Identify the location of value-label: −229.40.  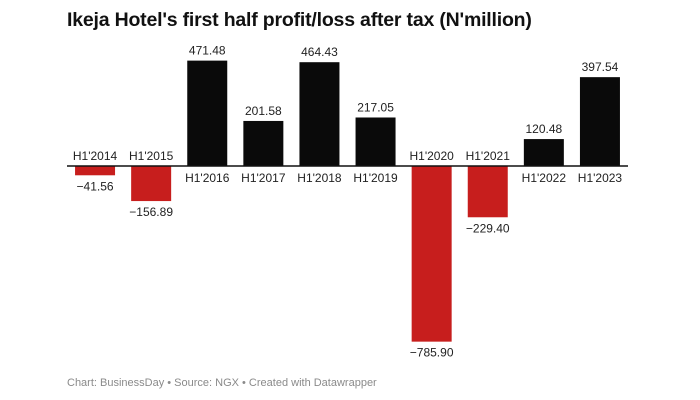
(488, 228).